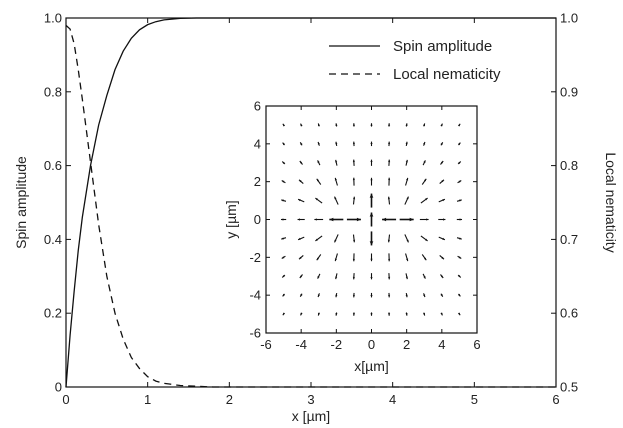  I want to click on inset-x-tick-label: -2, so click(337, 344).